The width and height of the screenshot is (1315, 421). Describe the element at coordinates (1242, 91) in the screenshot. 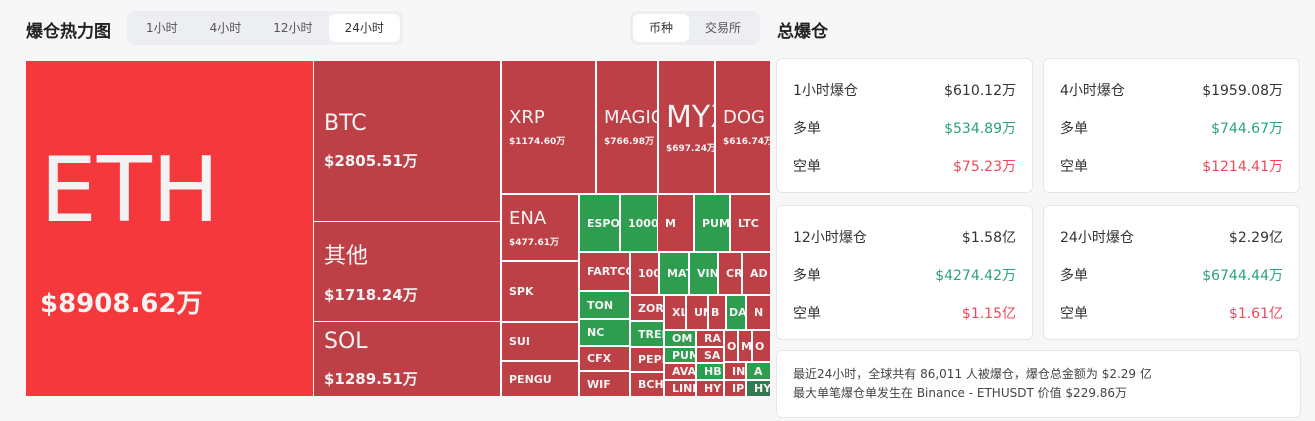

I see `stat-value-total: $1959.08万` at that location.